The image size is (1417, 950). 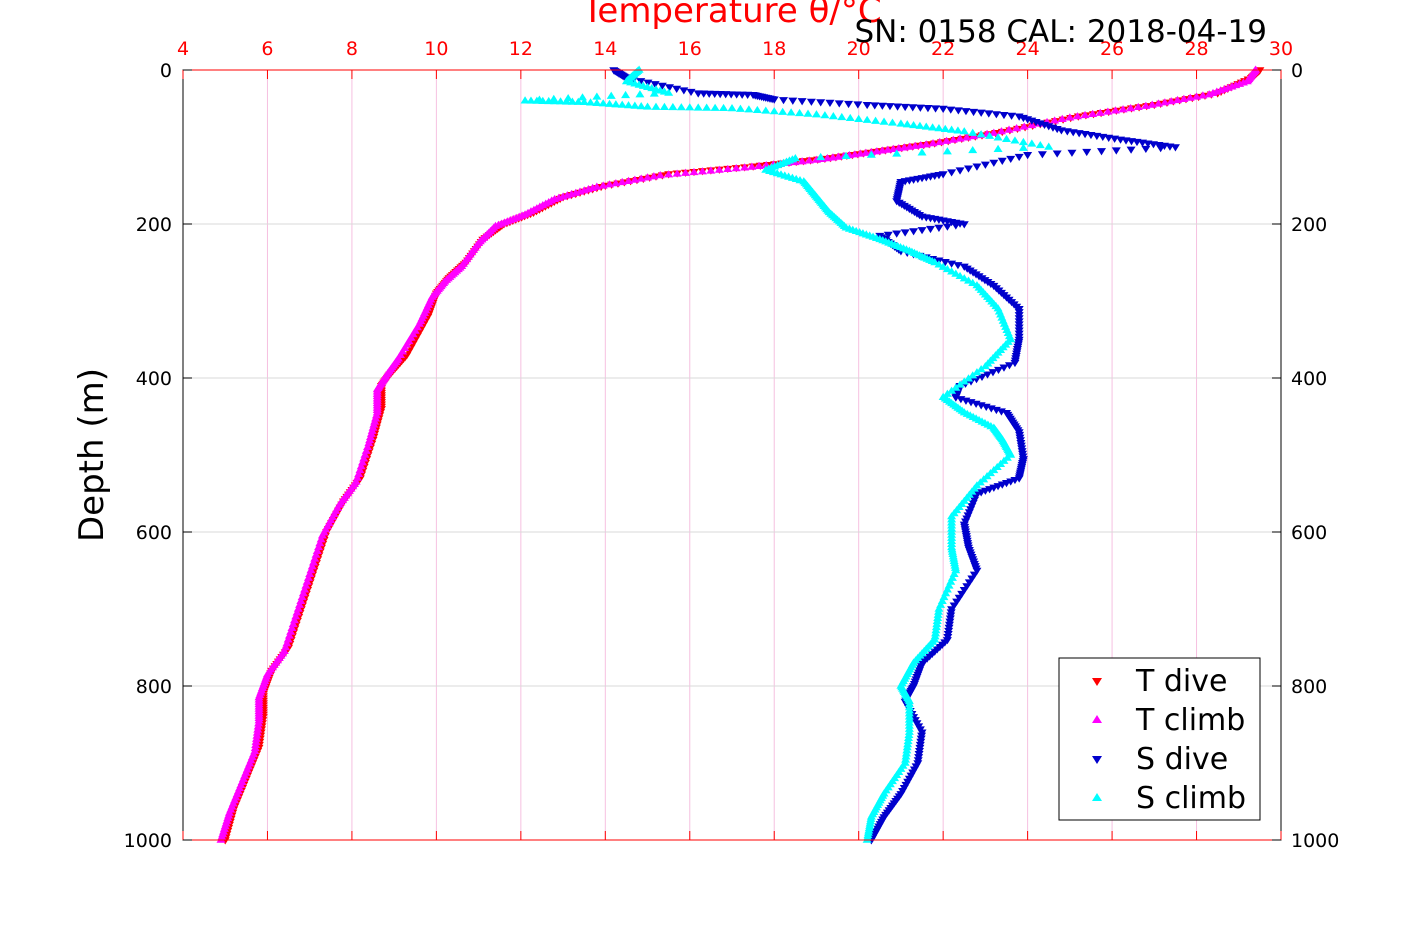 I want to click on y-tick-label-left: 800, so click(x=154, y=687).